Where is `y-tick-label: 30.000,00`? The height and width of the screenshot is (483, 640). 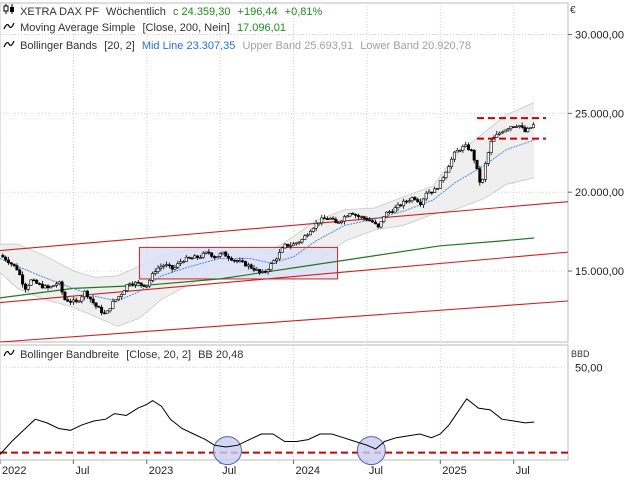 y-tick-label: 30.000,00 is located at coordinates (599, 36).